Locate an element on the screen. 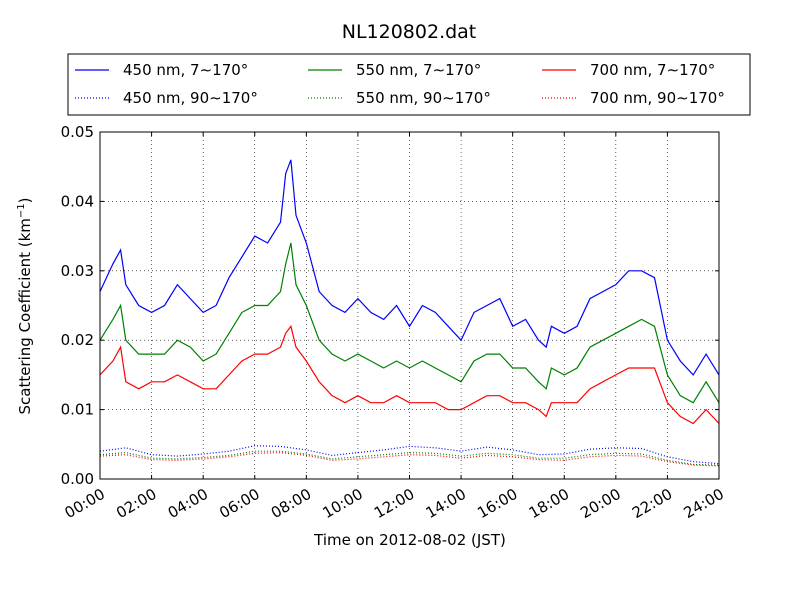 The image size is (800, 600). x-tick-label: 00:00 is located at coordinates (85, 503).